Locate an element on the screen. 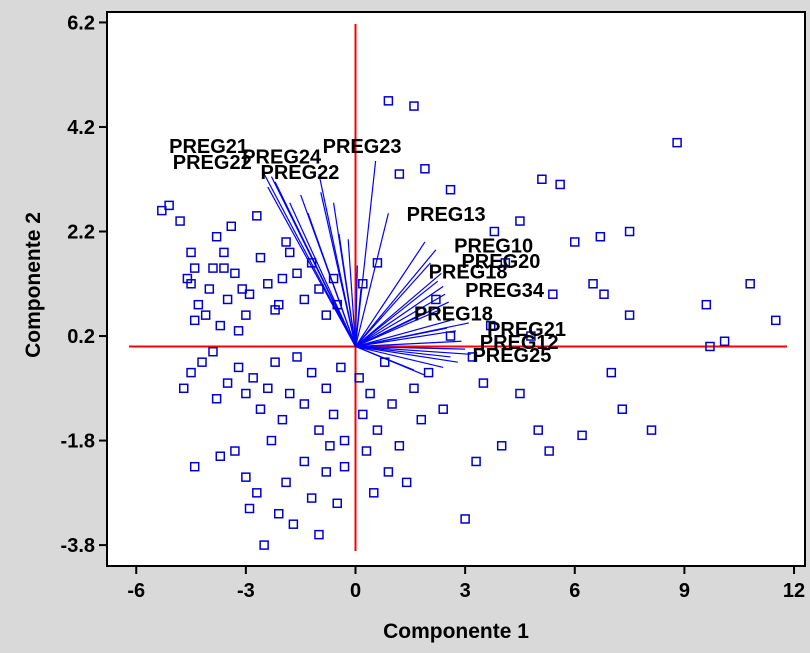 This screenshot has width=810, height=653. x-axis-ticks: -6 -3 0 3 6 9 12 is located at coordinates (466, 584).